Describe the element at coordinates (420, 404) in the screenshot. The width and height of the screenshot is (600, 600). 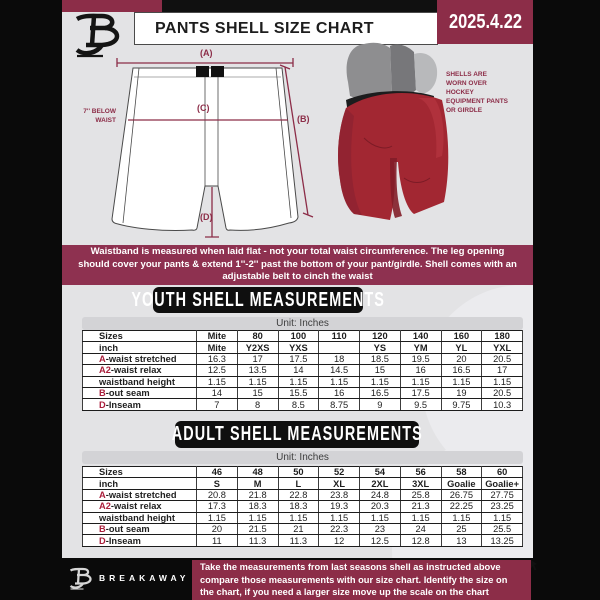
I see `table-cell: 9.5` at that location.